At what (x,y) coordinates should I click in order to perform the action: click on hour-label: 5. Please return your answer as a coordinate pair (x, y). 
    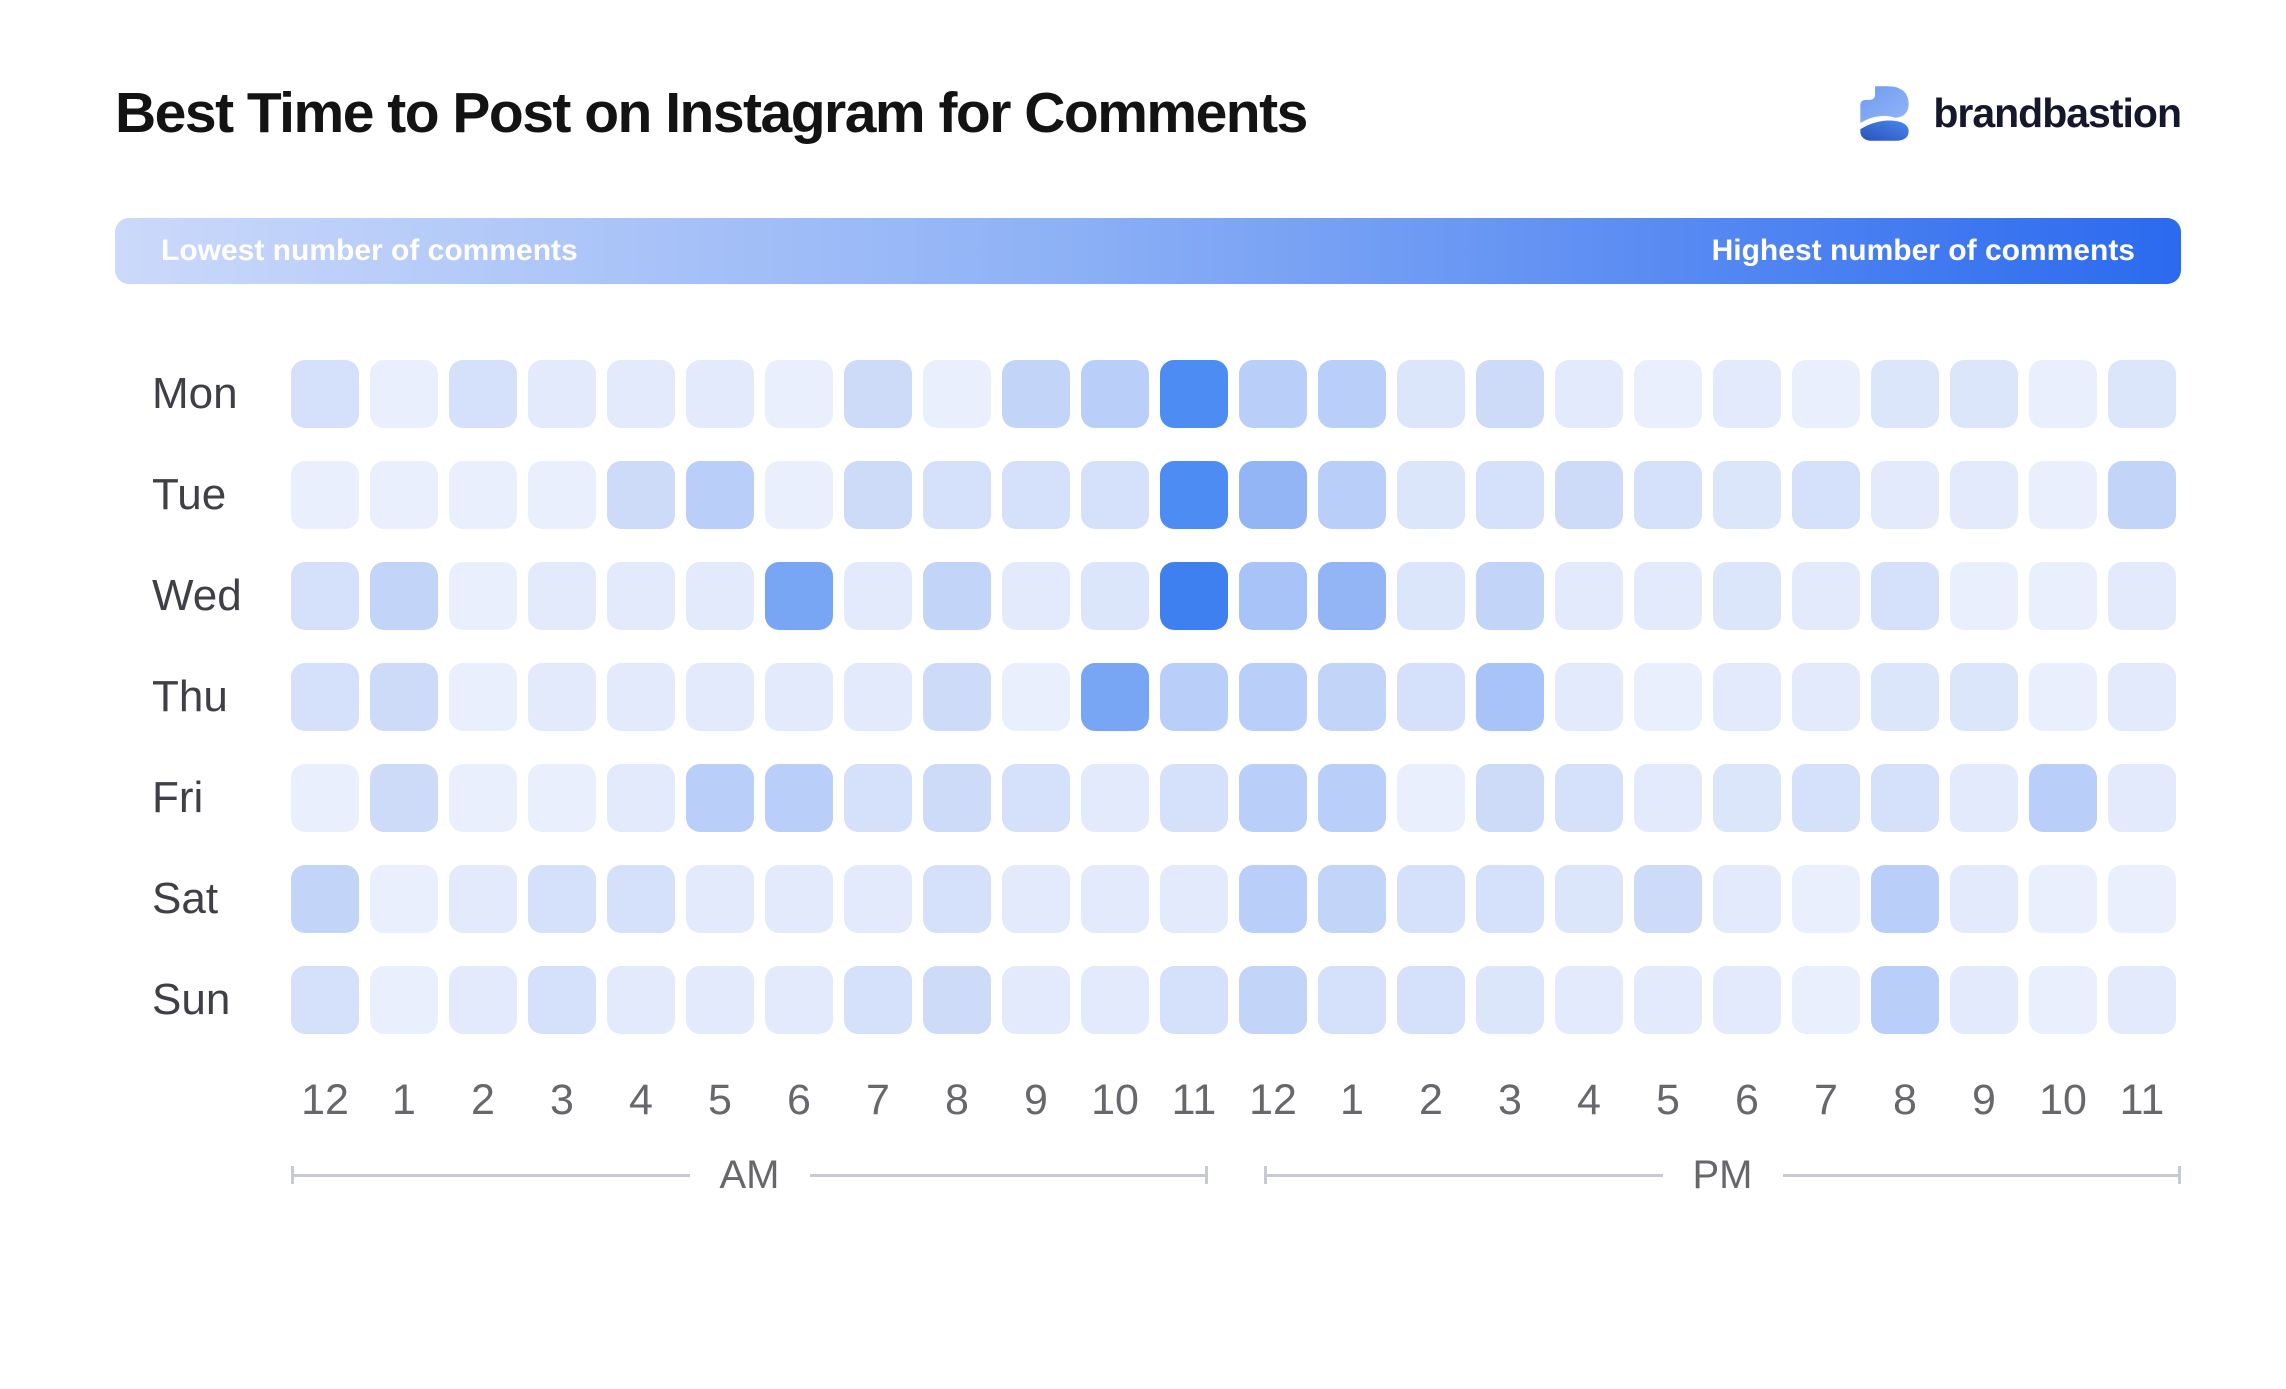
    Looking at the image, I should click on (1668, 1100).